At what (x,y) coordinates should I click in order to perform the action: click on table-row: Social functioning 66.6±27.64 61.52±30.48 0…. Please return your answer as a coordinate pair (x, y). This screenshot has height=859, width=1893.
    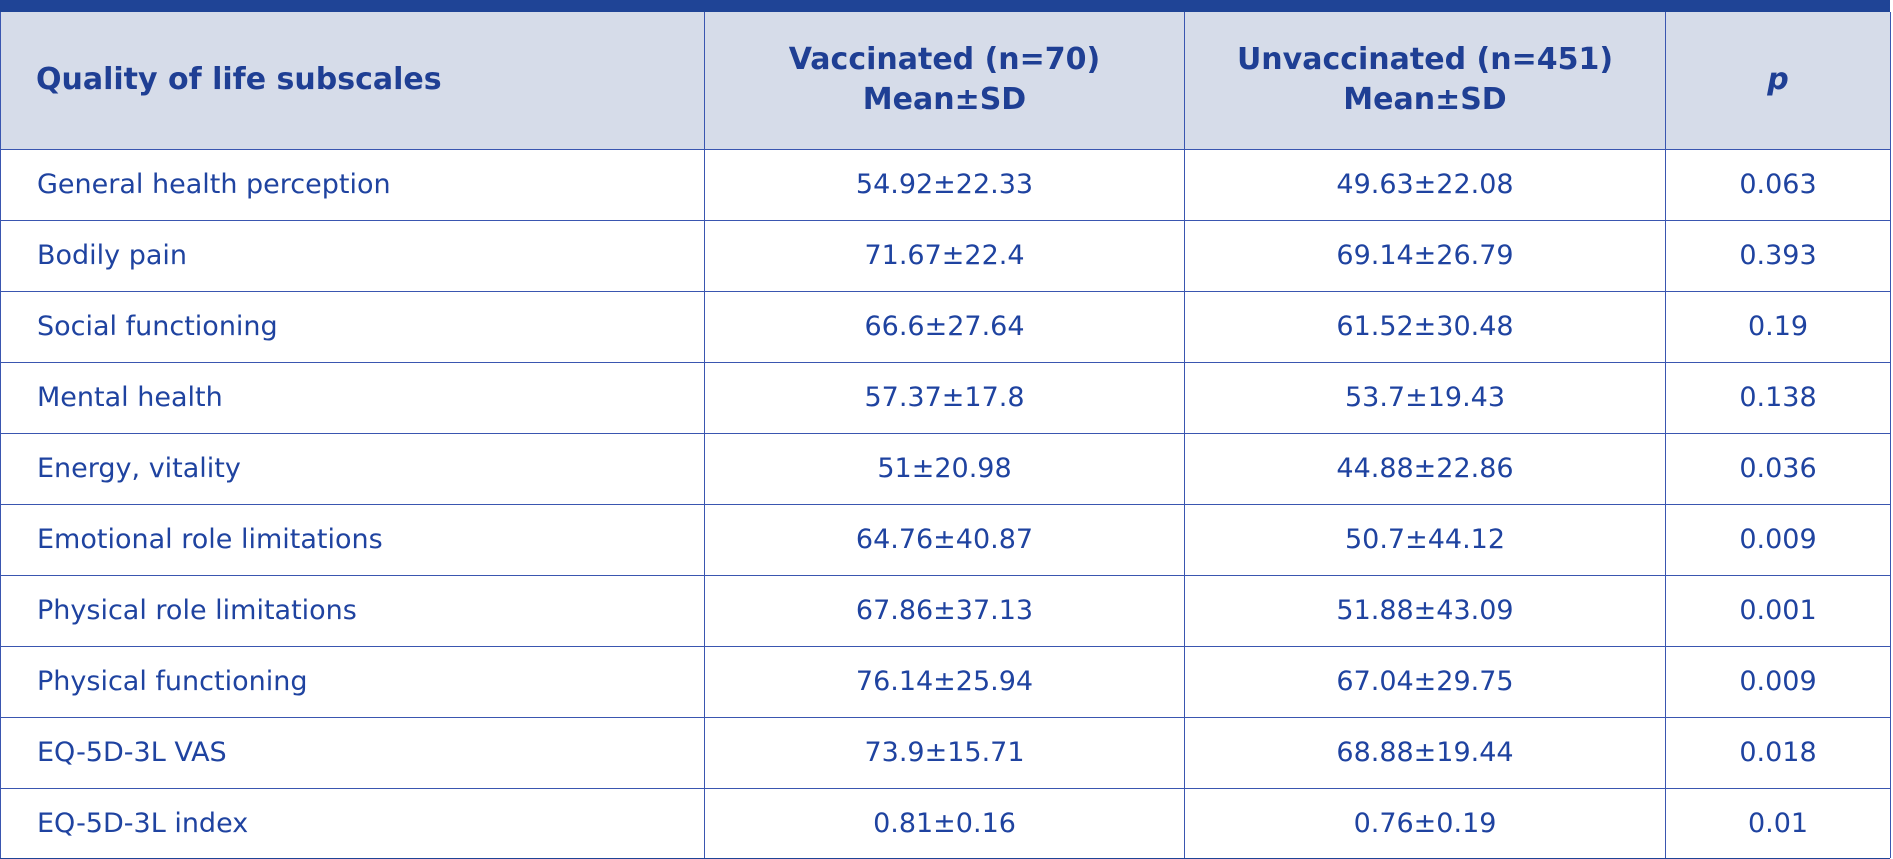
    Looking at the image, I should click on (945, 326).